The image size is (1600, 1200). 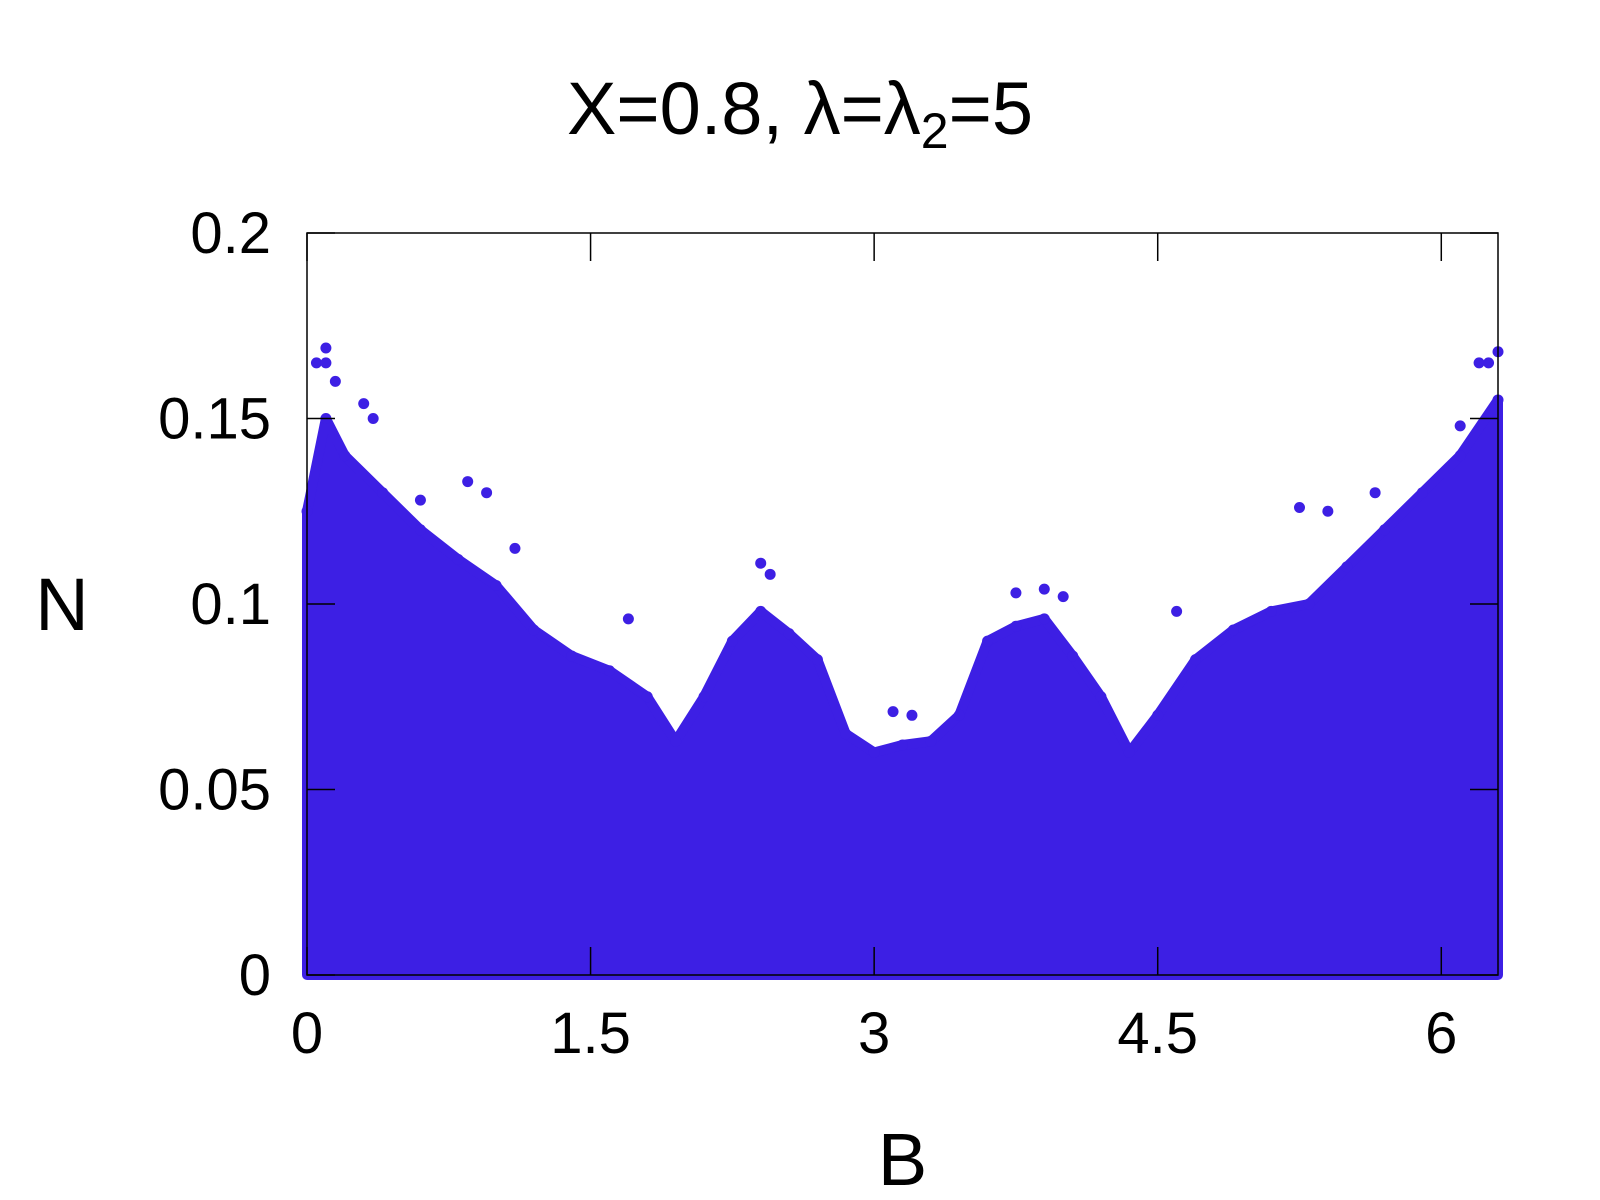 I want to click on y-tick-label: 0.15, so click(x=214, y=419).